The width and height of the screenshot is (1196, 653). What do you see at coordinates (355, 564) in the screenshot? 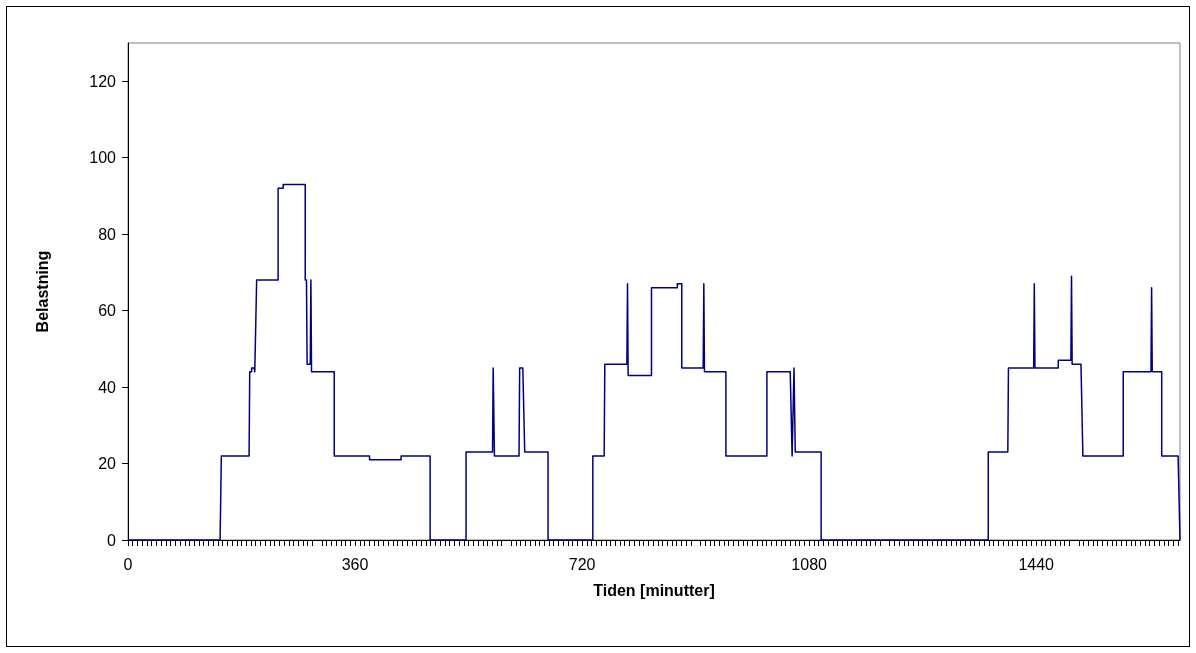
I see `x-tick-label: 360` at bounding box center [355, 564].